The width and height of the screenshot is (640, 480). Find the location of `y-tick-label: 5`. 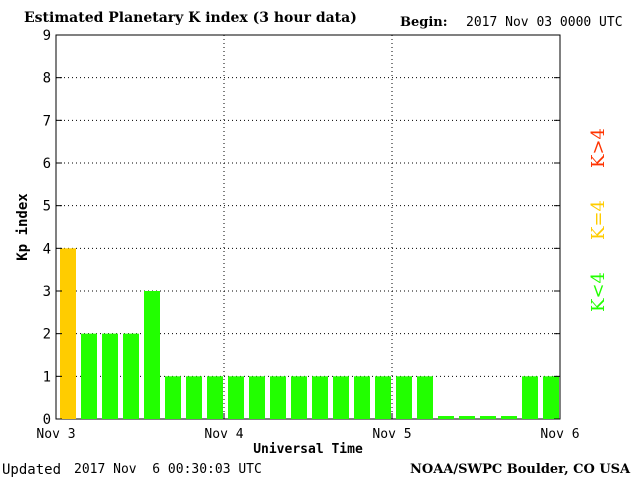

y-tick-label: 5 is located at coordinates (47, 207).